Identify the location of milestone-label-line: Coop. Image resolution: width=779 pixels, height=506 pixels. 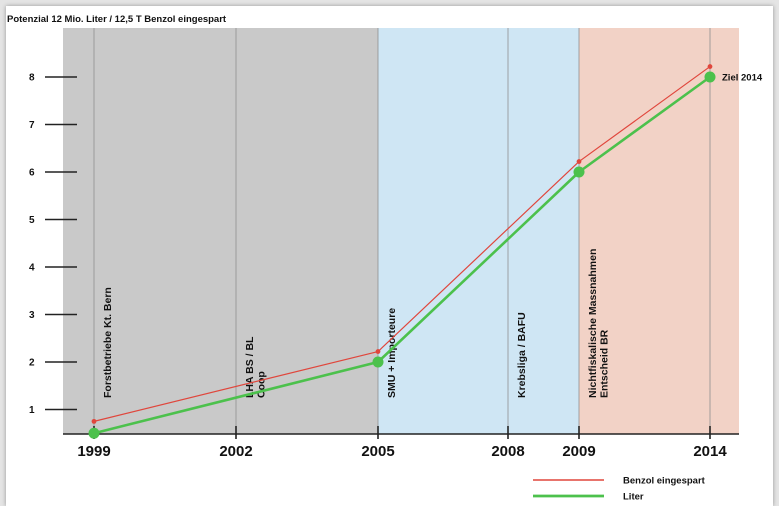
(262, 384).